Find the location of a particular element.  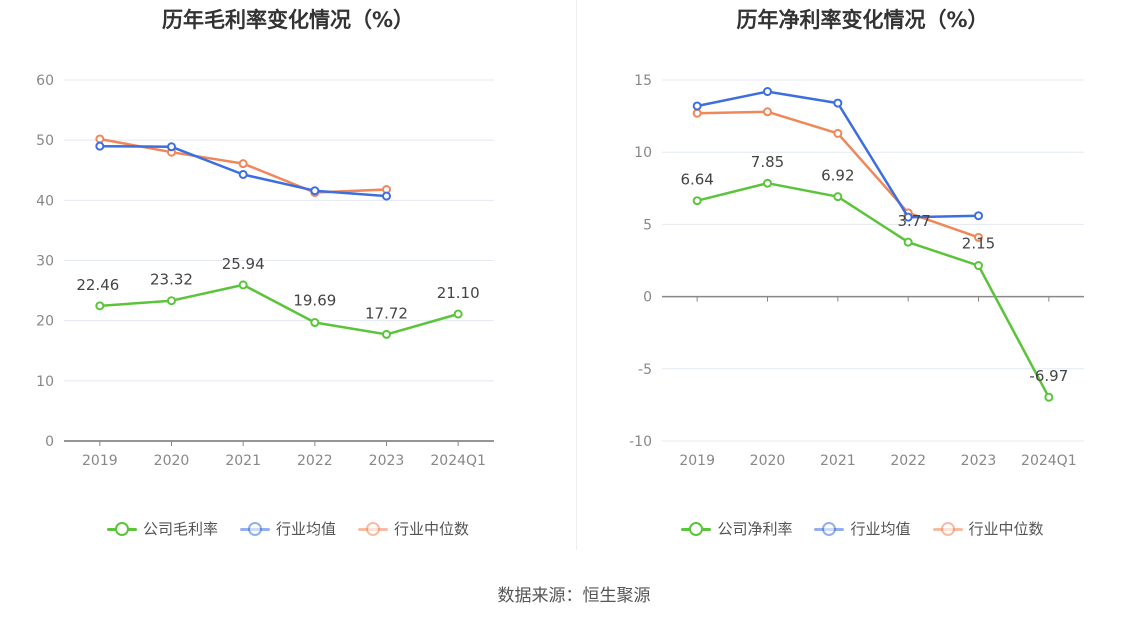

y-tick-label: 50 is located at coordinates (45, 141).